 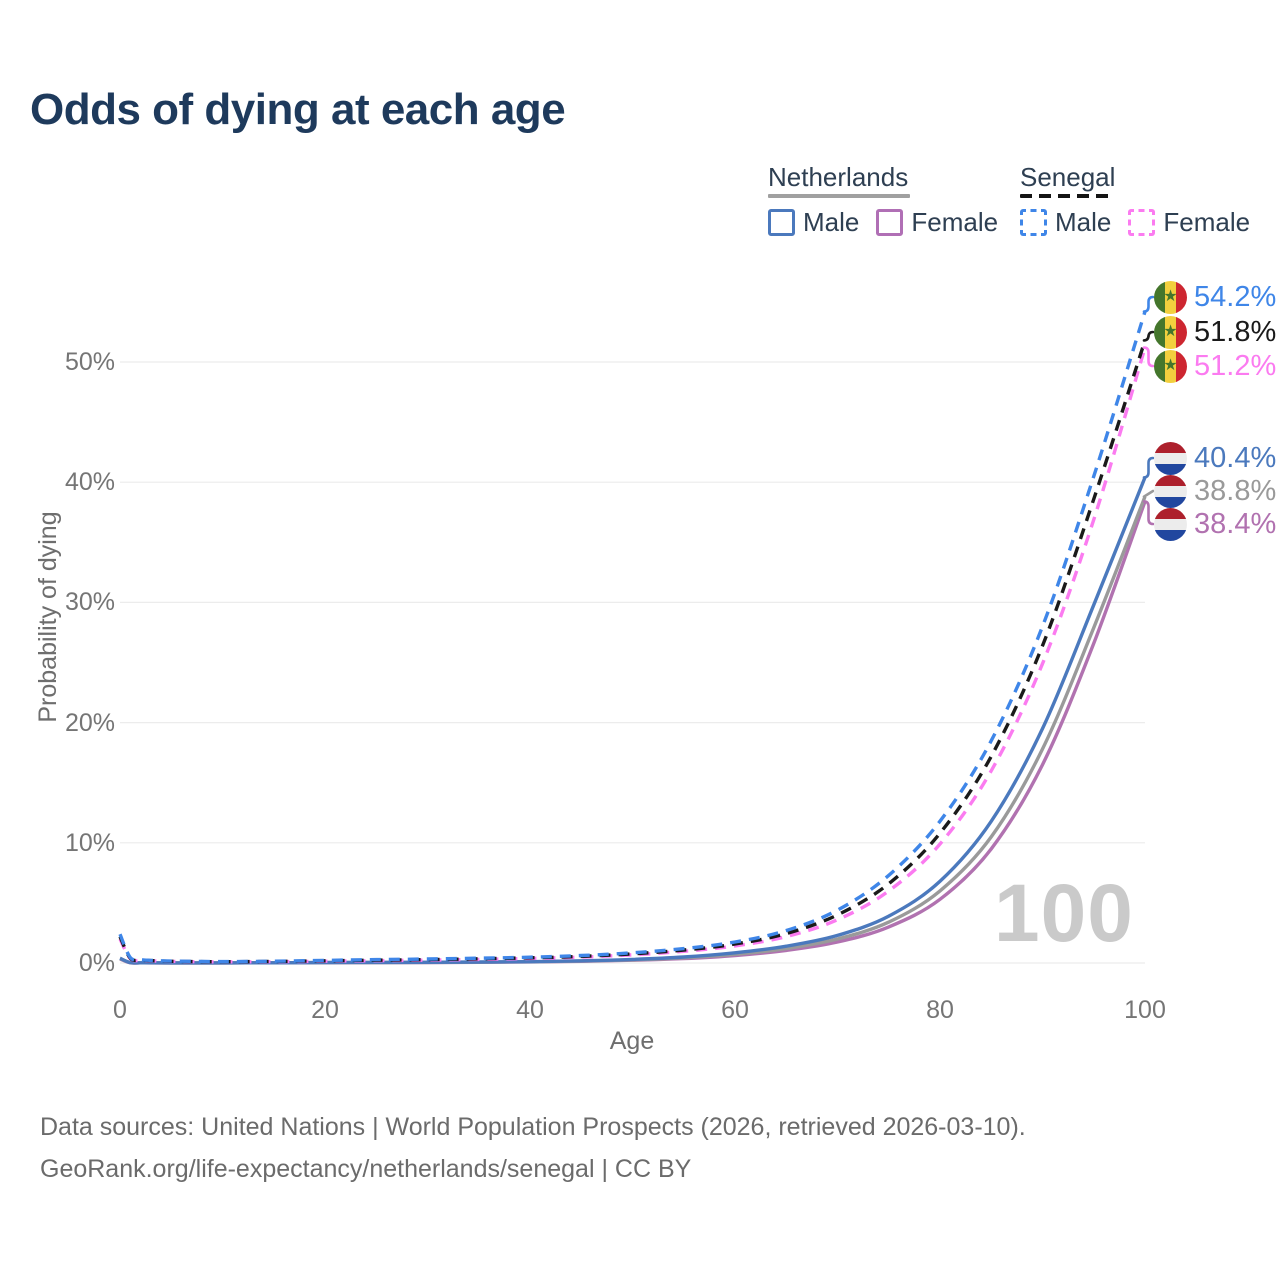 What do you see at coordinates (1235, 366) in the screenshot?
I see `end-label-value: 51.2%` at bounding box center [1235, 366].